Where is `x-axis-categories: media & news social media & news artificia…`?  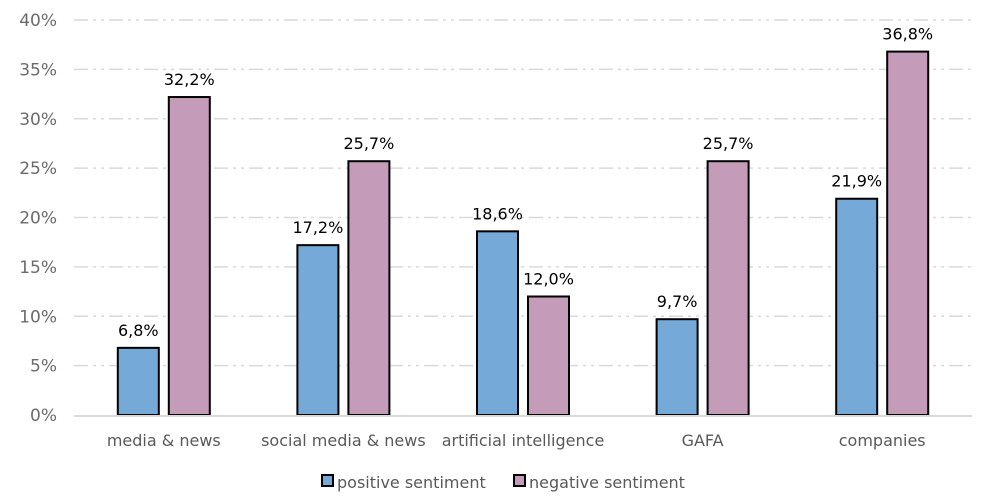 x-axis-categories: media & news social media & news artificia… is located at coordinates (516, 440).